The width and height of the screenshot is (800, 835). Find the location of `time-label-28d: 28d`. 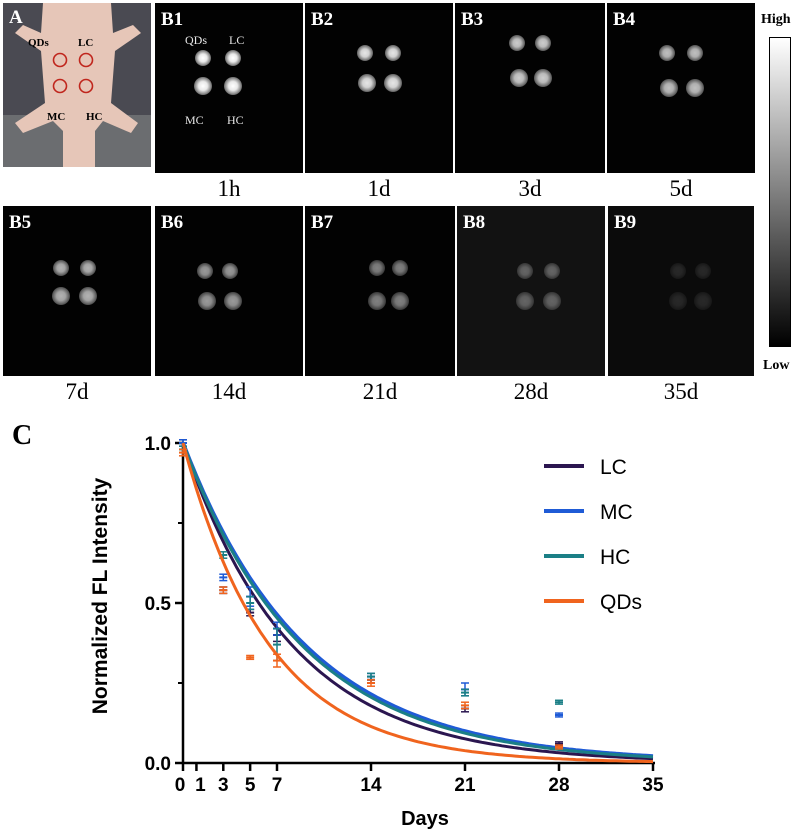

time-label-28d: 28d is located at coordinates (531, 391).